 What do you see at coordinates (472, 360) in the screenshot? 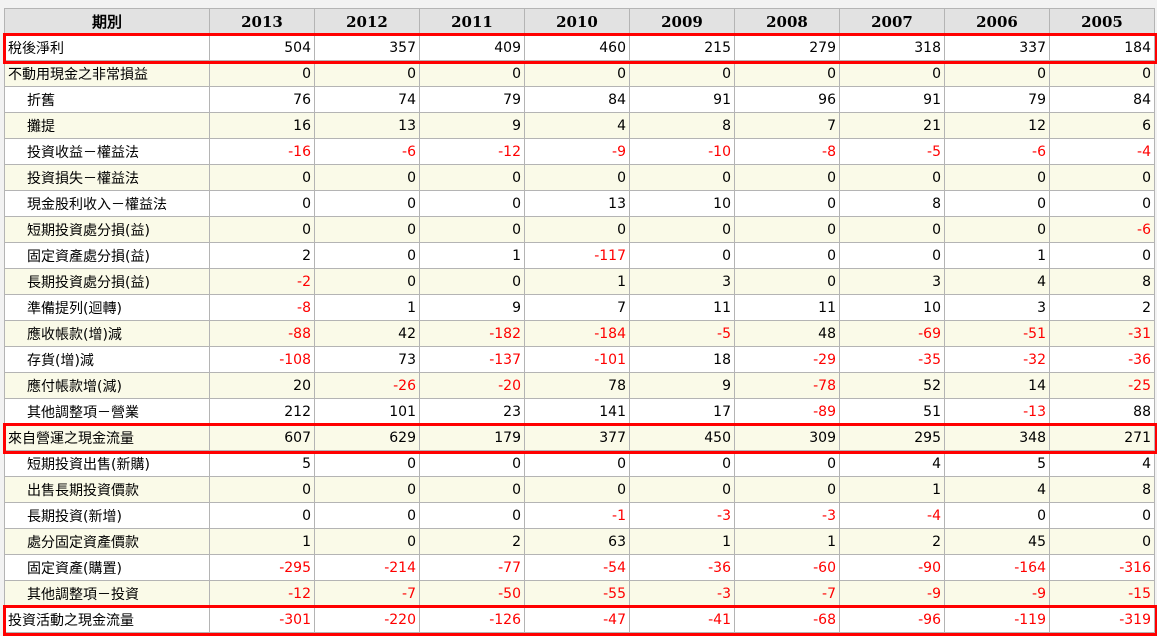
I see `value-cell: -137` at bounding box center [472, 360].